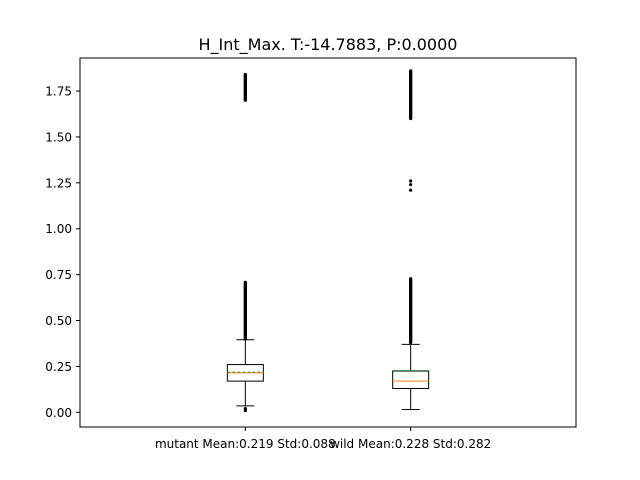 Image resolution: width=640 pixels, height=480 pixels. Describe the element at coordinates (58, 183) in the screenshot. I see `y-tick-label: 1.25` at that location.